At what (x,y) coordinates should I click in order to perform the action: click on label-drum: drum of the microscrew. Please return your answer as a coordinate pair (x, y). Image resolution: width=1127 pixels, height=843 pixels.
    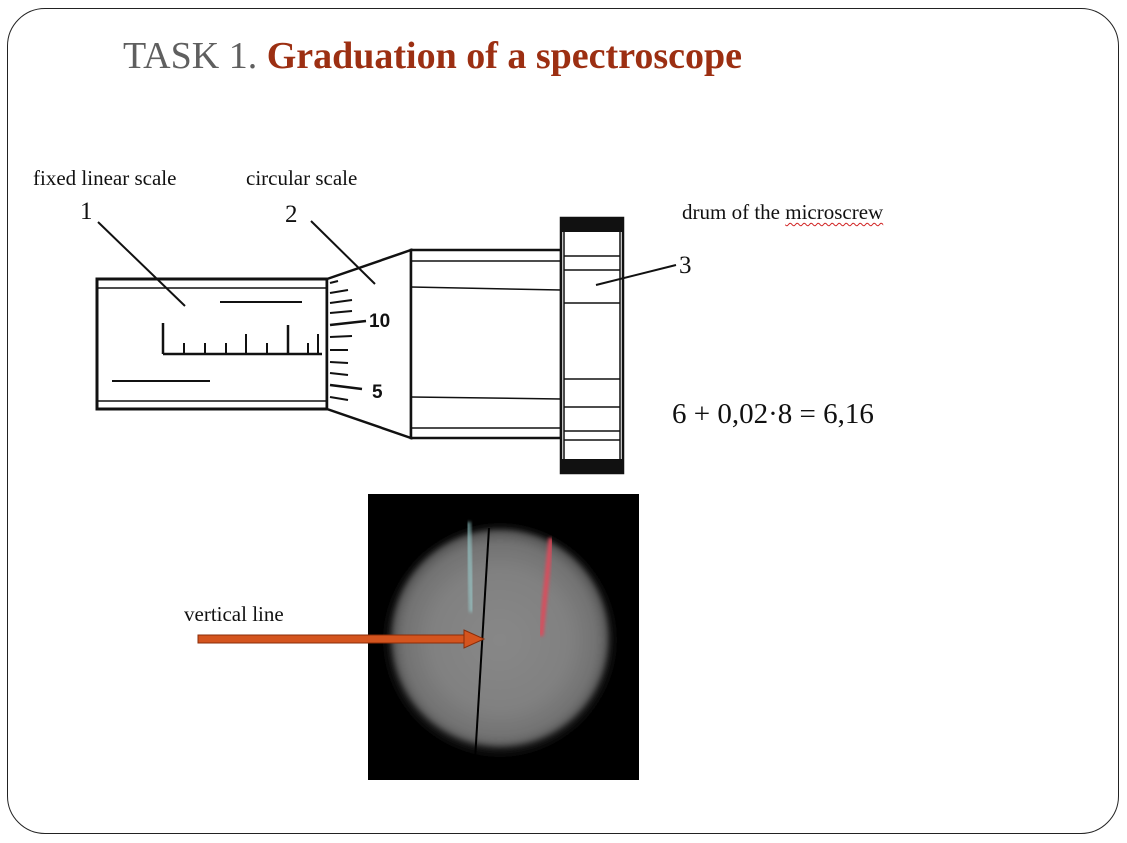
    Looking at the image, I should click on (782, 212).